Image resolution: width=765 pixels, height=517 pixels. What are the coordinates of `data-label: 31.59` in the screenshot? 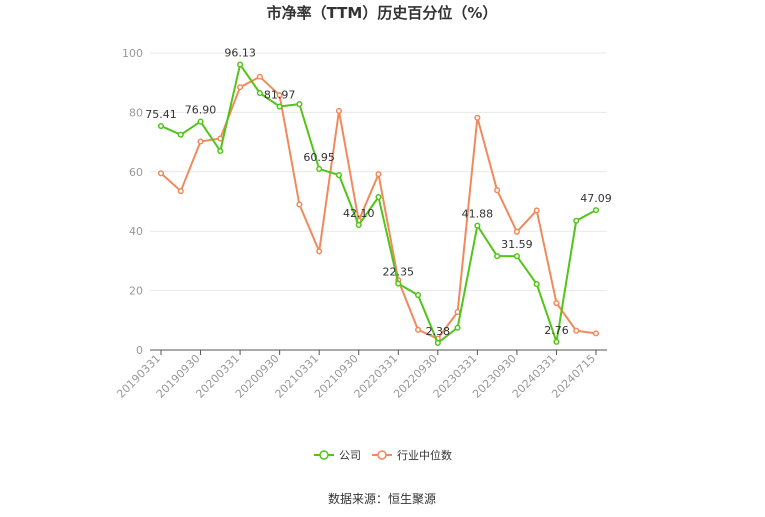 It's located at (517, 244).